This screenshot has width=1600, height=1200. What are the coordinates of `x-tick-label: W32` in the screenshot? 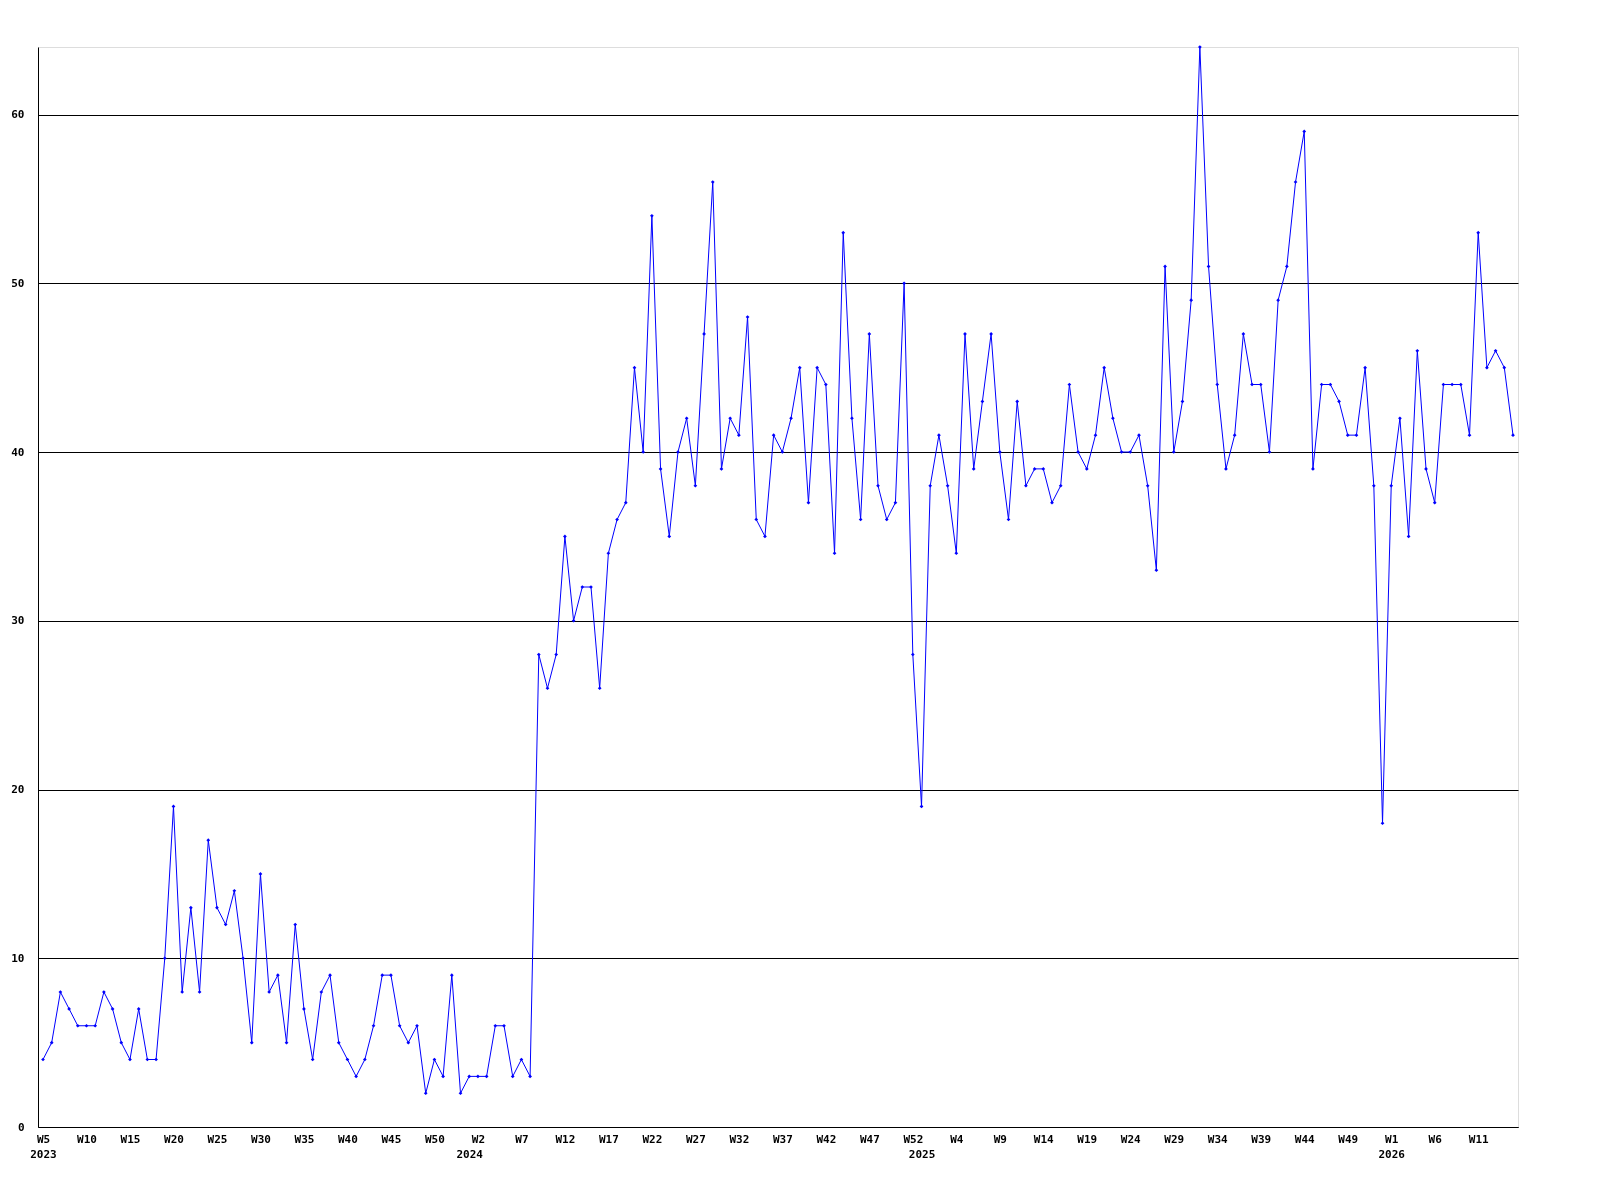 It's located at (739, 1139).